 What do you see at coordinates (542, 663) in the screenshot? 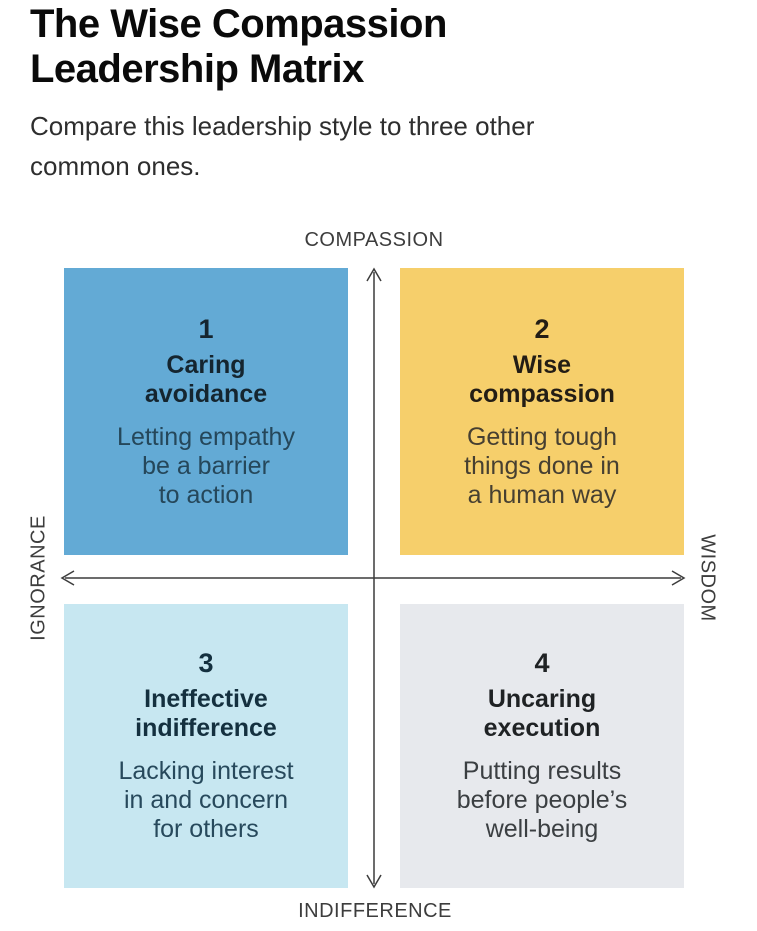
I see `quadrant-number: 4` at bounding box center [542, 663].